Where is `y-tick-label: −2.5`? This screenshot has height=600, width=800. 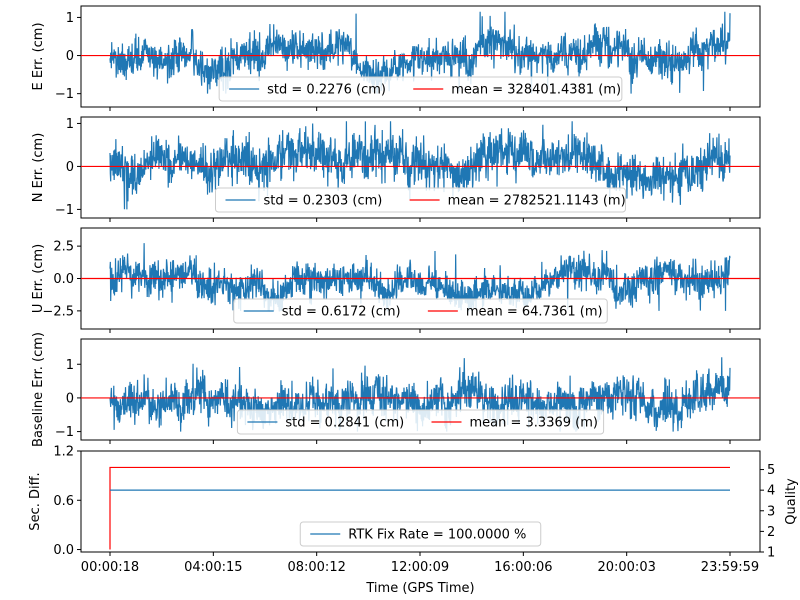
y-tick-label: −2.5 is located at coordinates (58, 311).